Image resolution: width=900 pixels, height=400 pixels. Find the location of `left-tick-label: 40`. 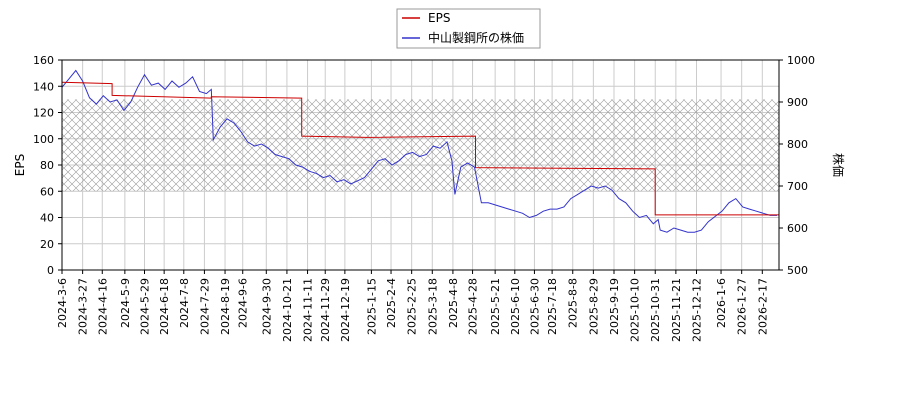

left-tick-label: 40 is located at coordinates (47, 218).